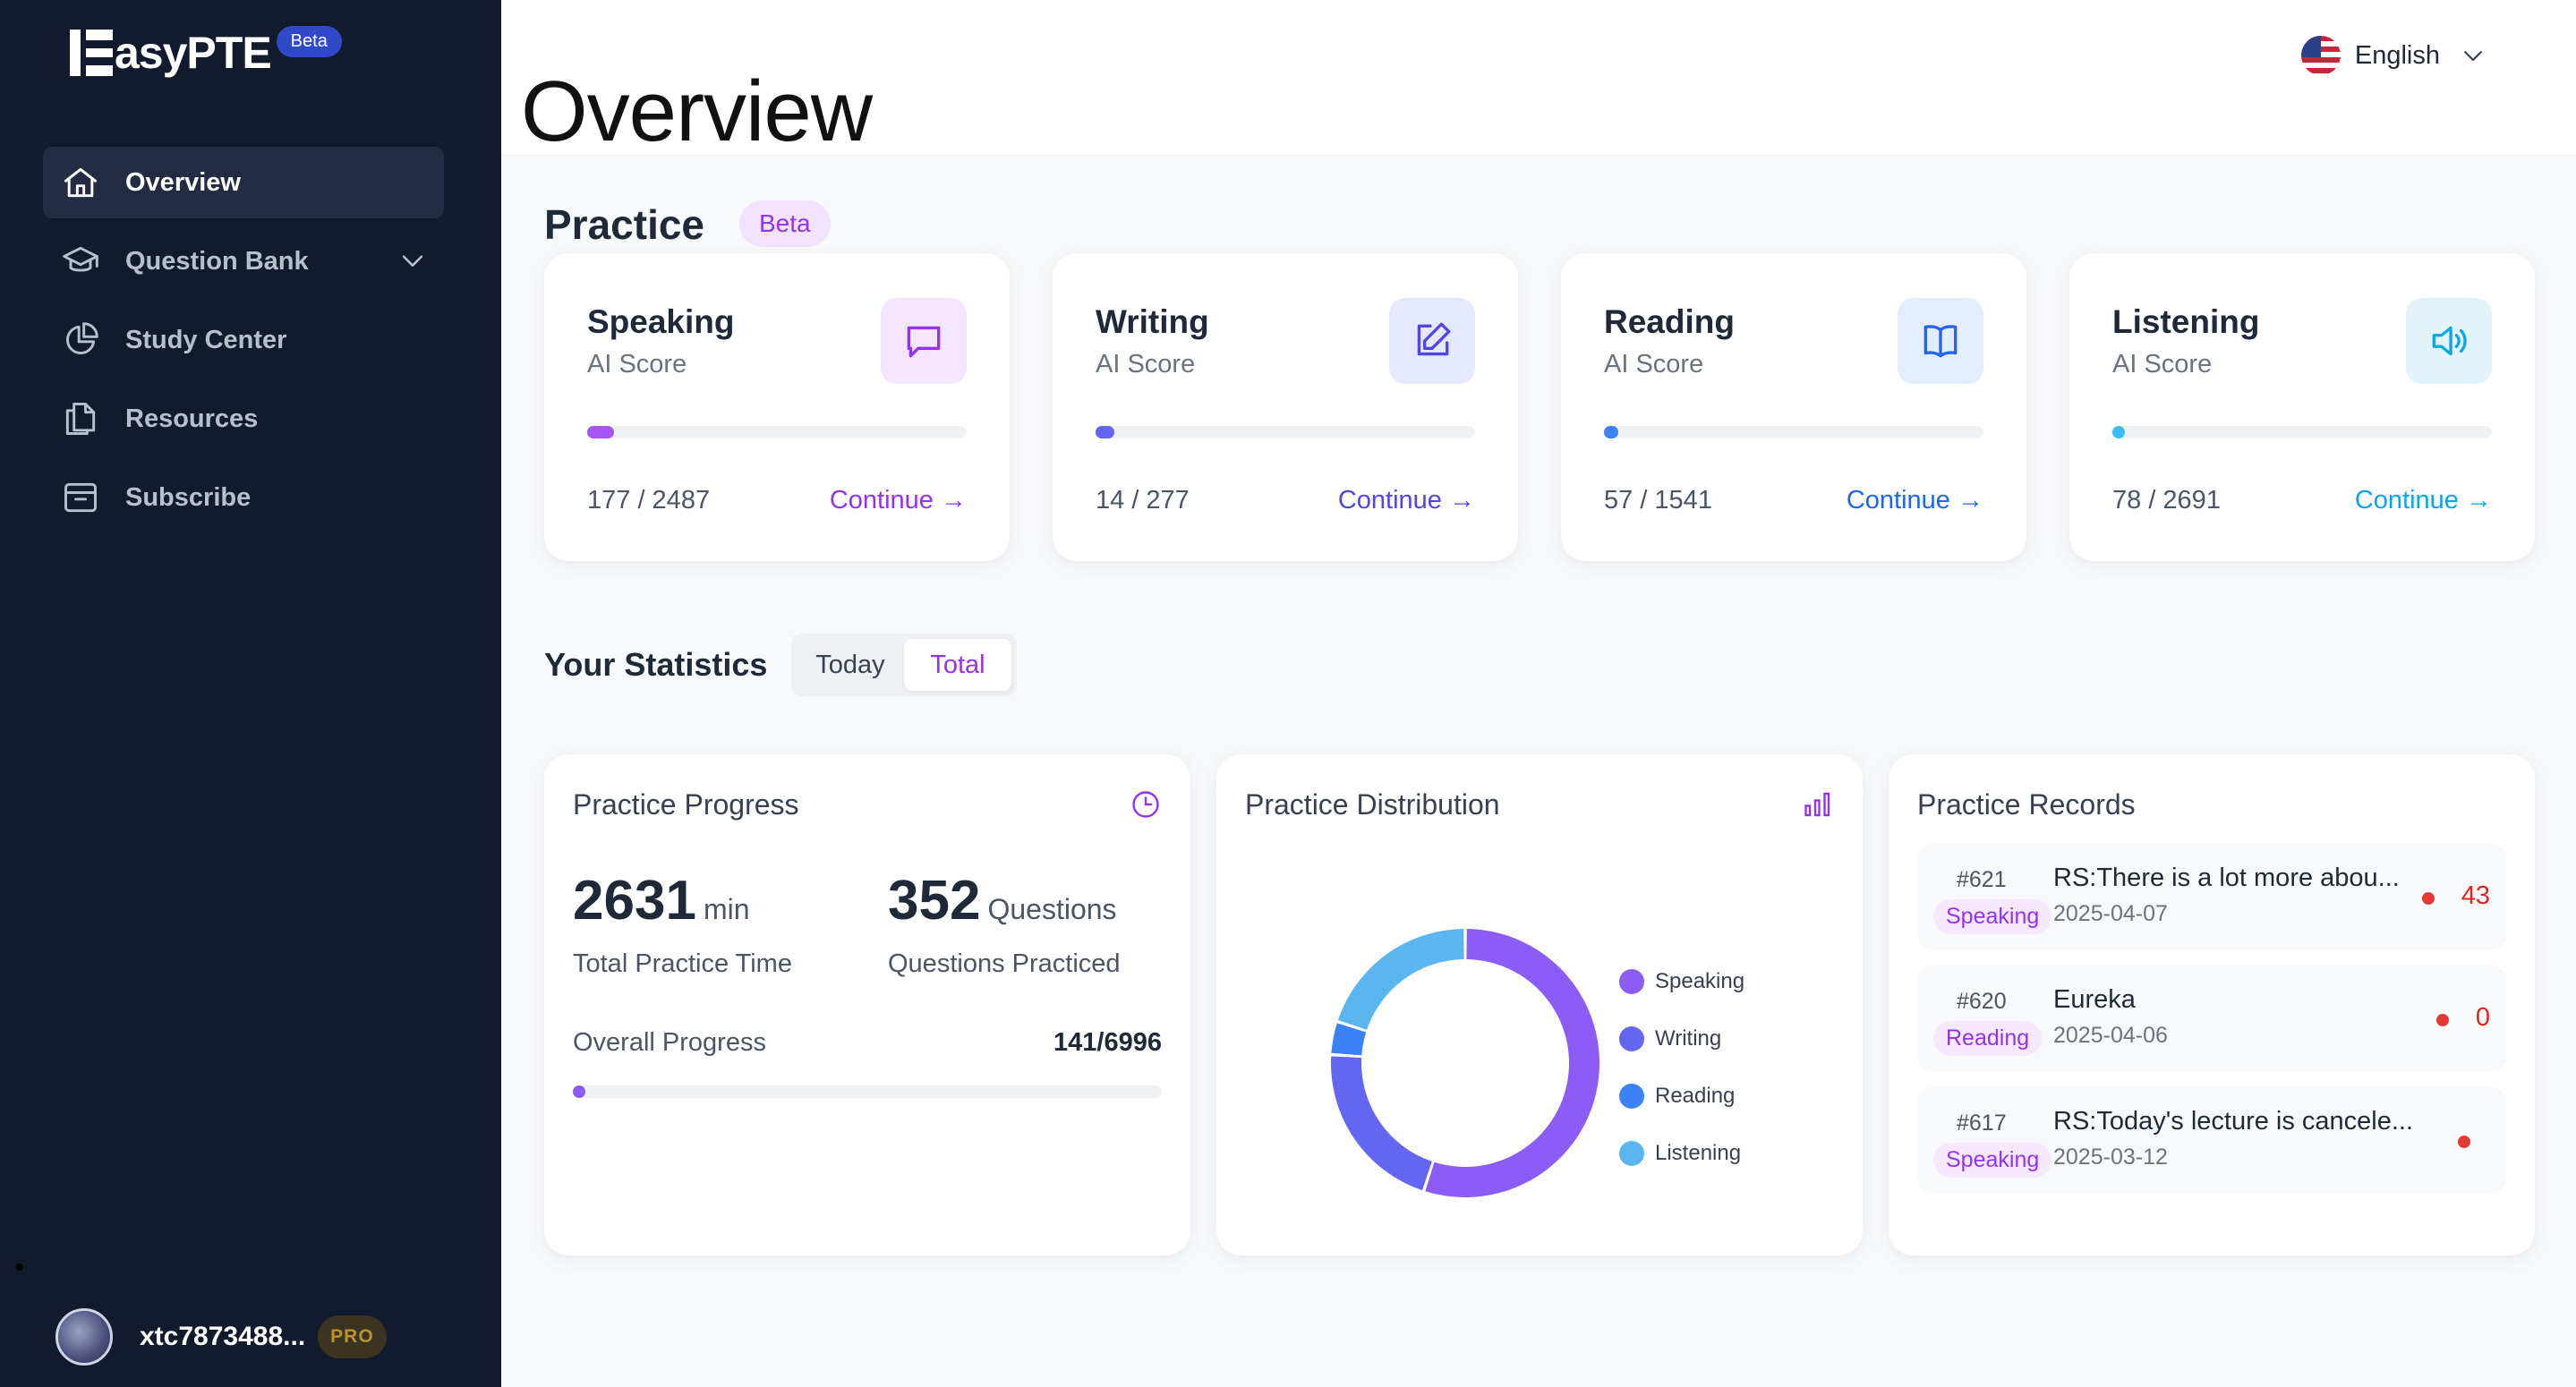  I want to click on donut-slice-speaking, so click(1512, 1063).